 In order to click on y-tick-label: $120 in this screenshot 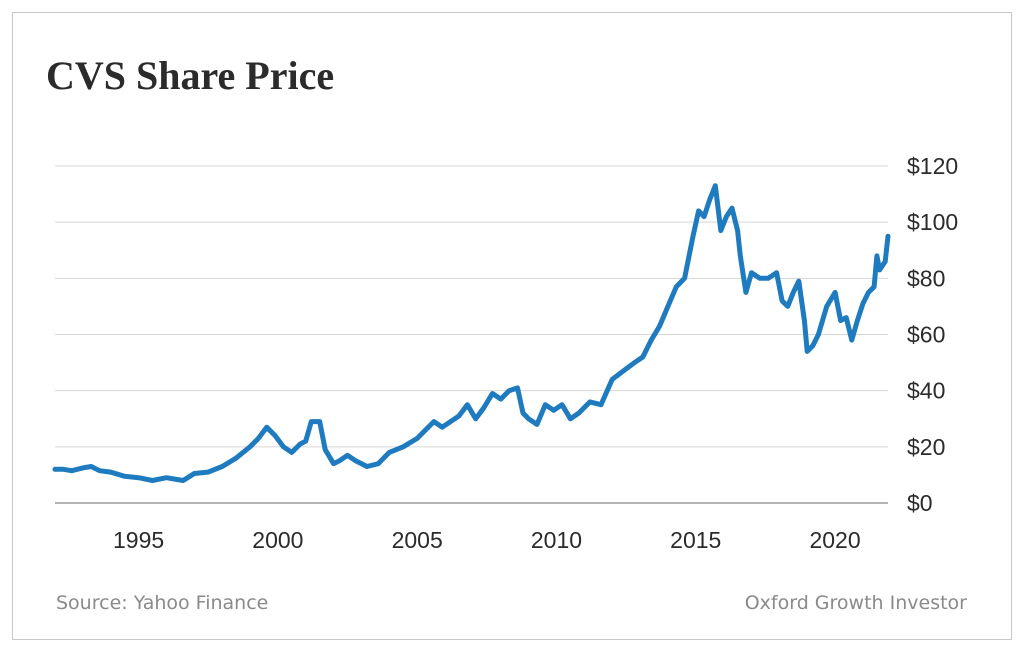, I will do `click(932, 166)`.